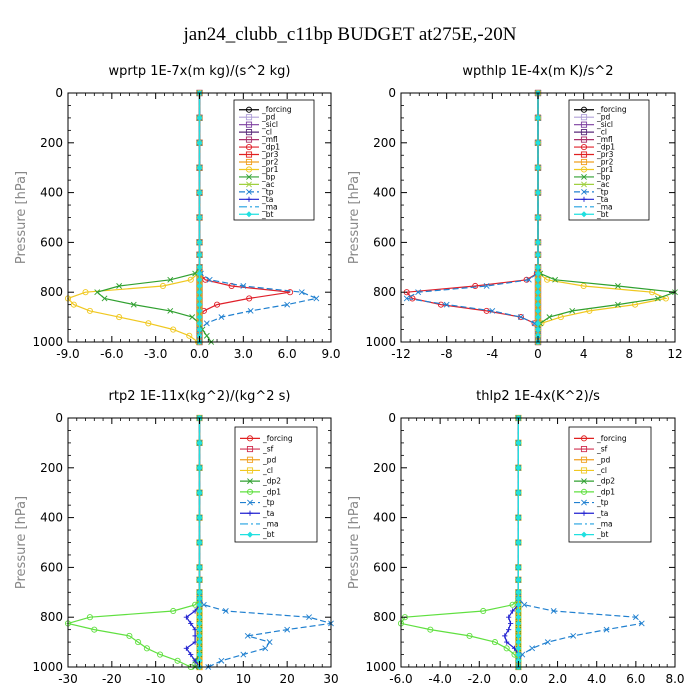 The width and height of the screenshot is (700, 700). Describe the element at coordinates (267, 470) in the screenshot. I see `legend-label: _cl` at that location.